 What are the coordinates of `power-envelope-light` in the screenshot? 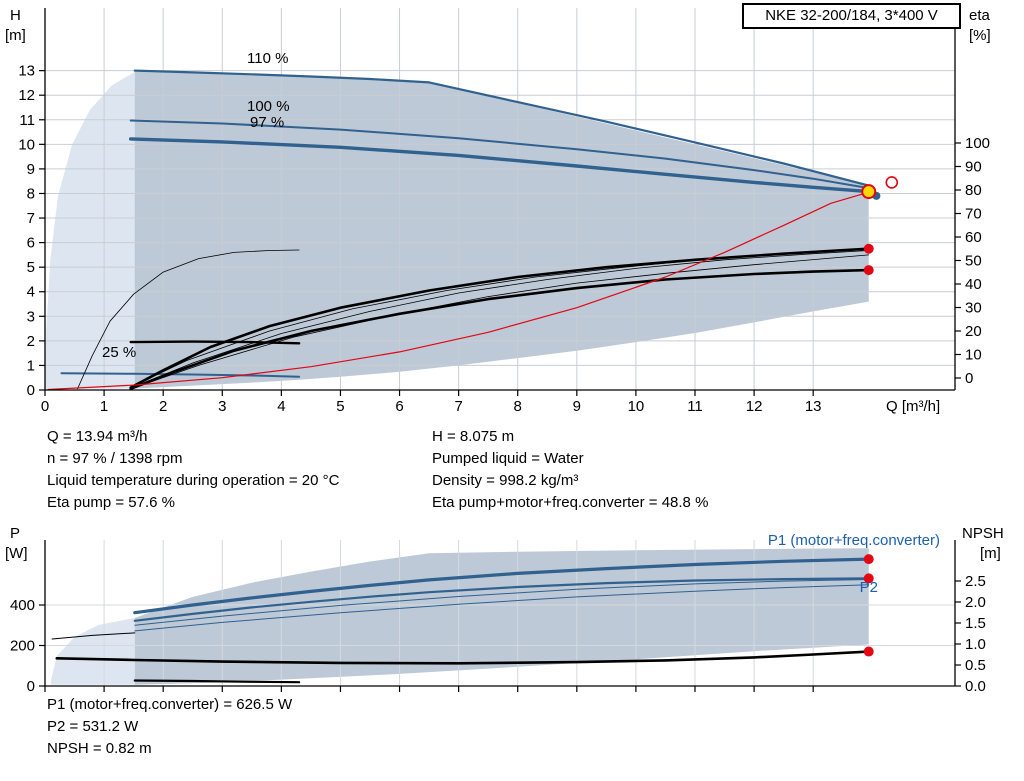 It's located at (92, 651).